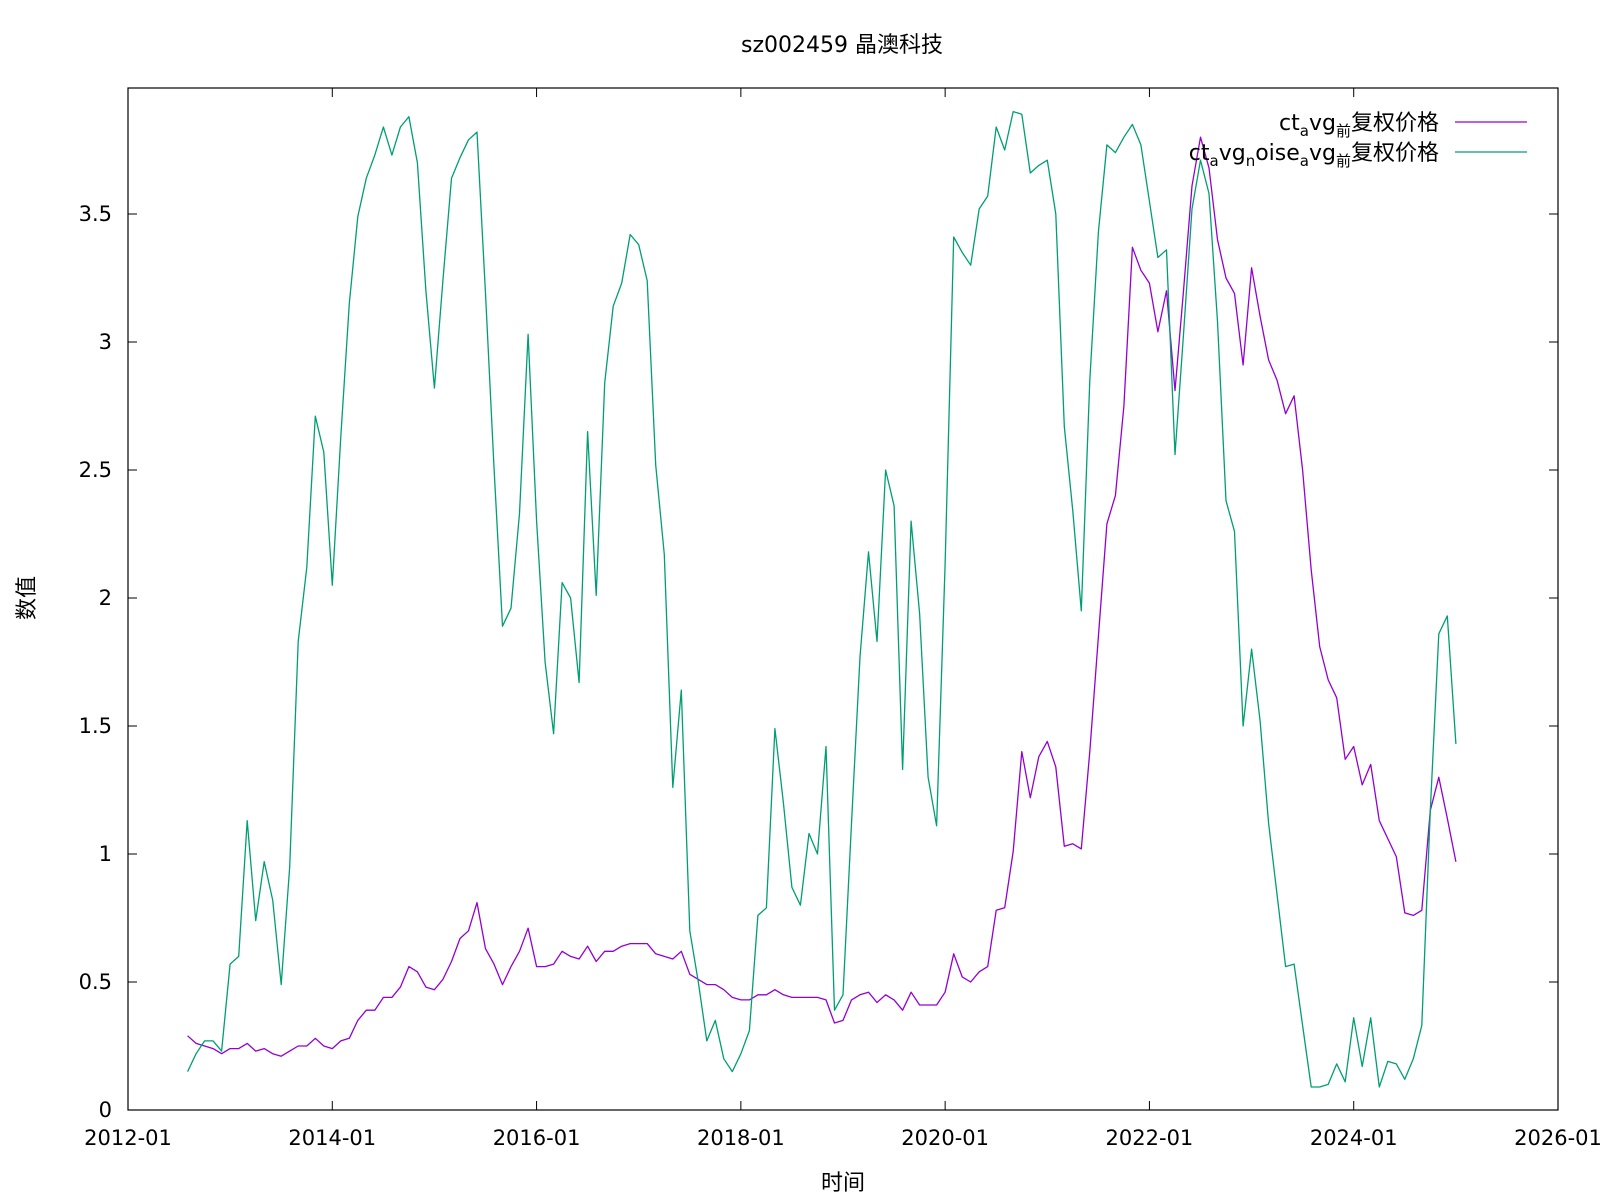 Image resolution: width=1600 pixels, height=1200 pixels. I want to click on x-tick-label: 2022-01, so click(1150, 1138).